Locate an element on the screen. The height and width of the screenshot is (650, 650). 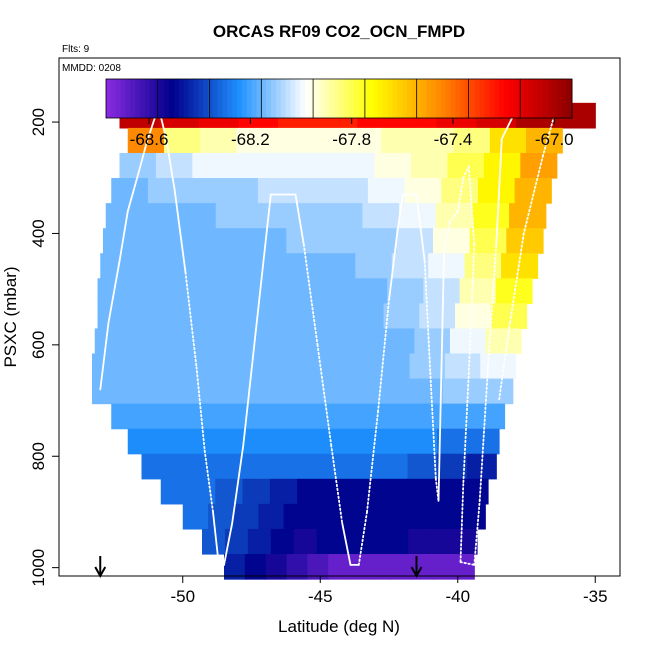
y-tick-label: 200 is located at coordinates (38, 122).